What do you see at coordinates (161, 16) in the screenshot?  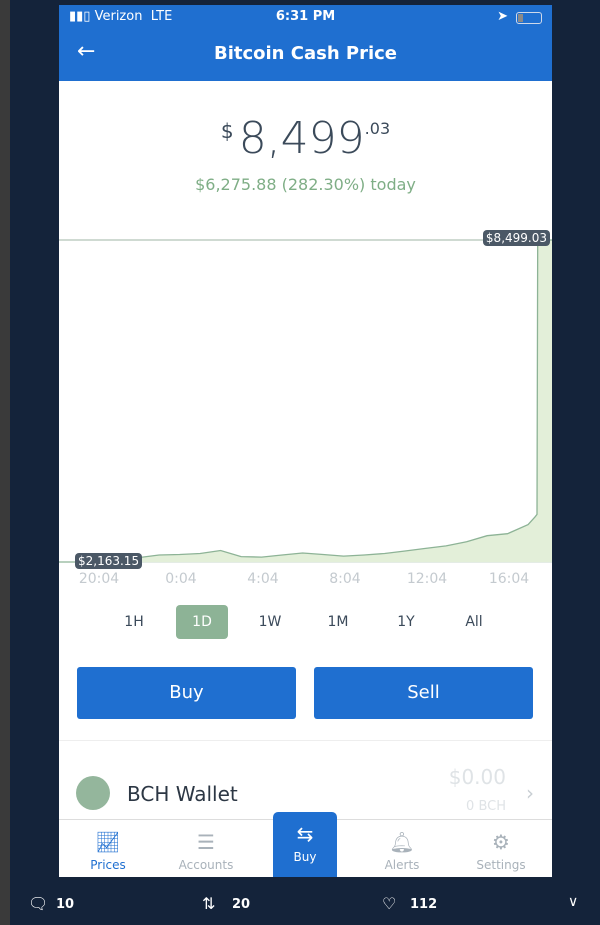 I see `network: LTE` at bounding box center [161, 16].